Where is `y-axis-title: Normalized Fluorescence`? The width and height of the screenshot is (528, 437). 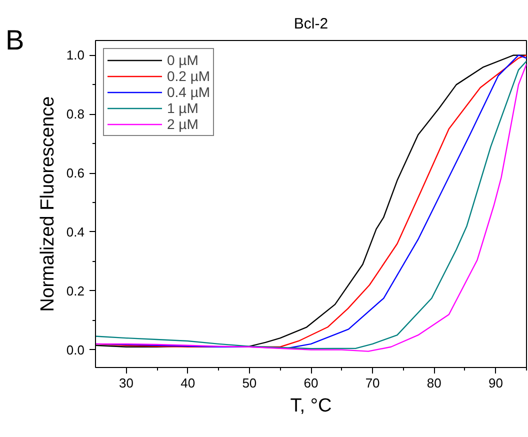 y-axis-title: Normalized Fluorescence is located at coordinates (47, 204).